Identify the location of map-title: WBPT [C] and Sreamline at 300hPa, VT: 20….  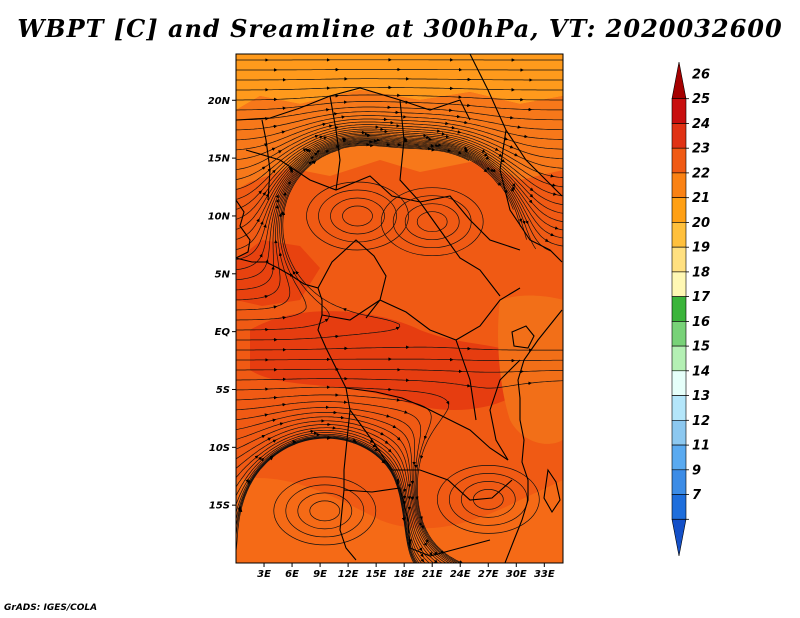
(400, 28).